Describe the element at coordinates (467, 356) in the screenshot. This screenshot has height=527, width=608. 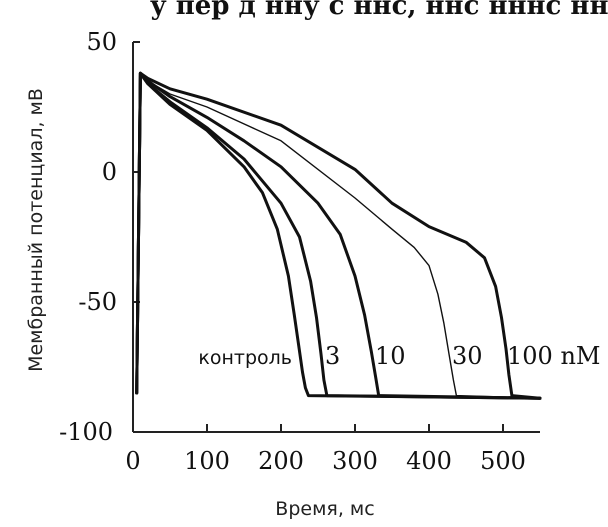
I see `series-label-4: 30` at that location.